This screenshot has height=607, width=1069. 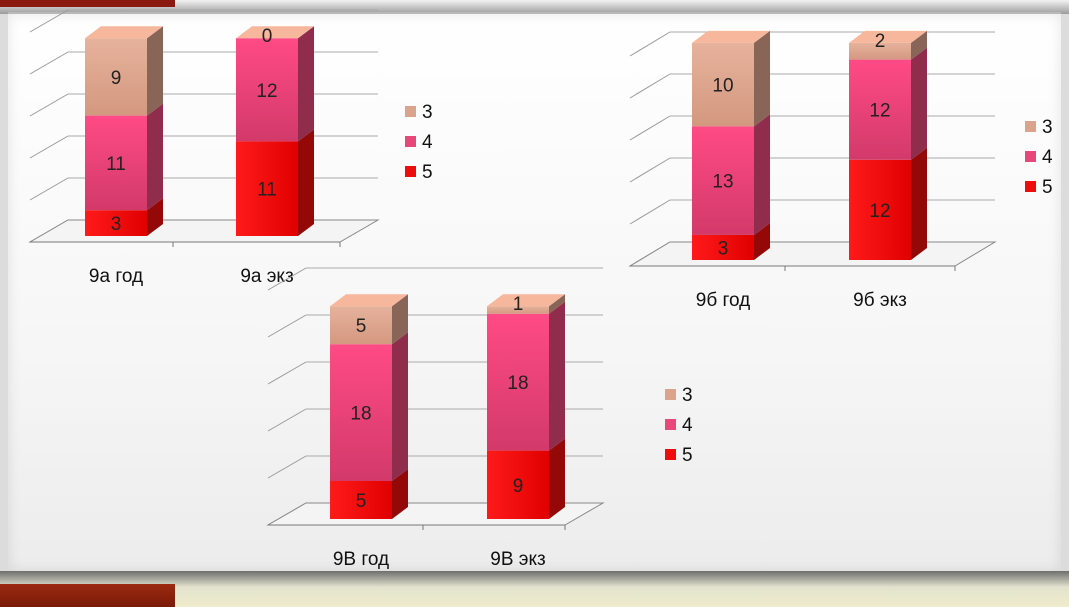 I want to click on data-label: 3, so click(x=116, y=224).